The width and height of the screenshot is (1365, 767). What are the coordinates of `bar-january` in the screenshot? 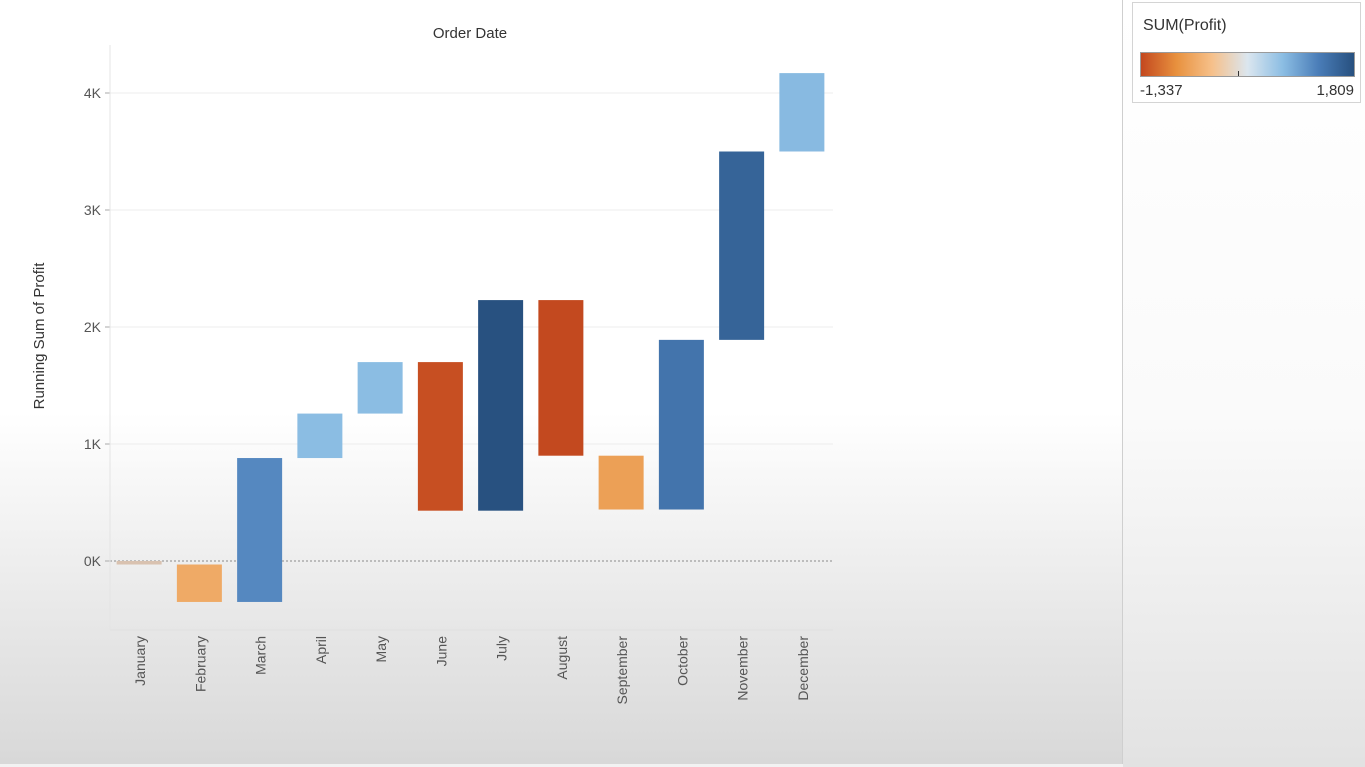 It's located at (139, 563).